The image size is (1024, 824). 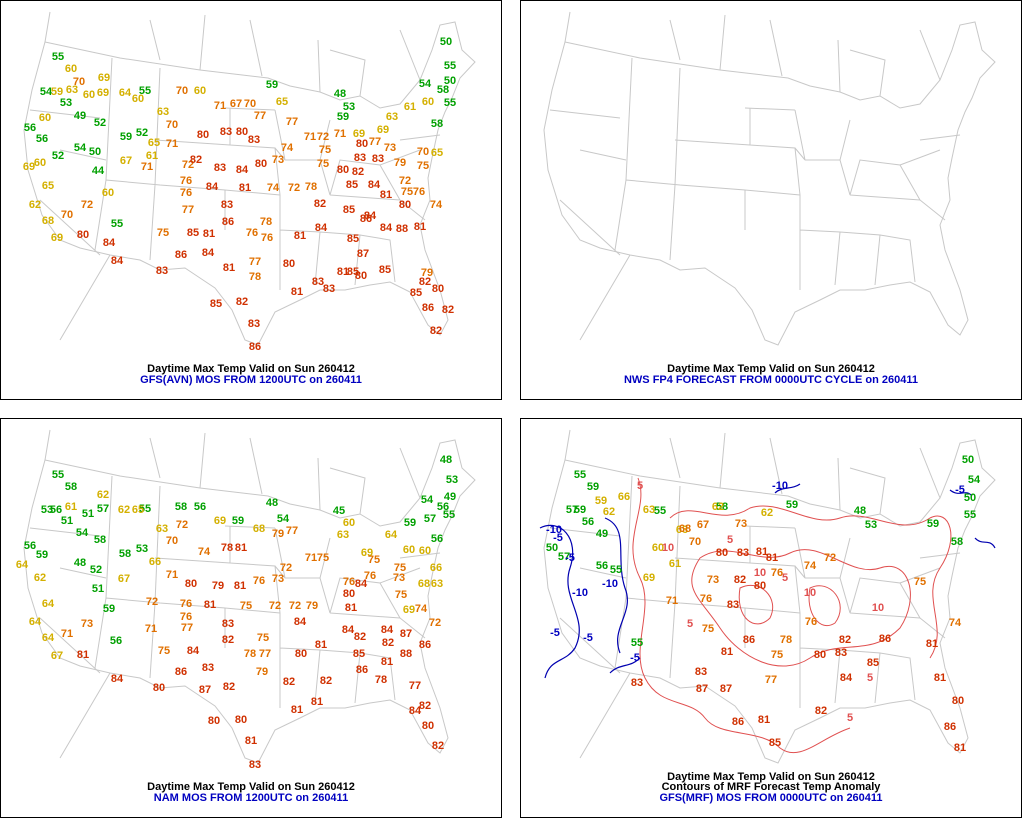 I want to click on station-value: 50, so click(x=970, y=498).